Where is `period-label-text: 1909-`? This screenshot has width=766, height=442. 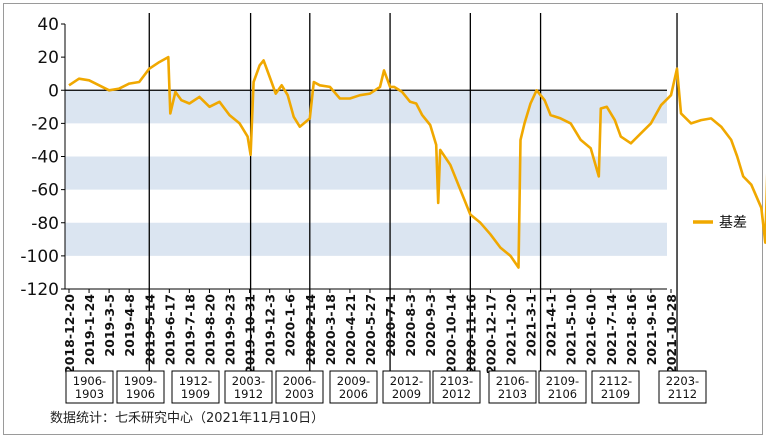
period-label-text: 1909- is located at coordinates (140, 381).